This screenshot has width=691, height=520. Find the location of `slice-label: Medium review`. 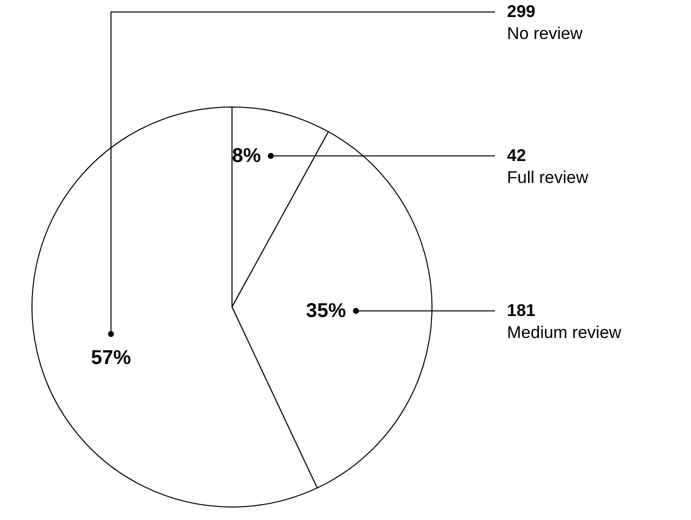

slice-label: Medium review is located at coordinates (564, 332).